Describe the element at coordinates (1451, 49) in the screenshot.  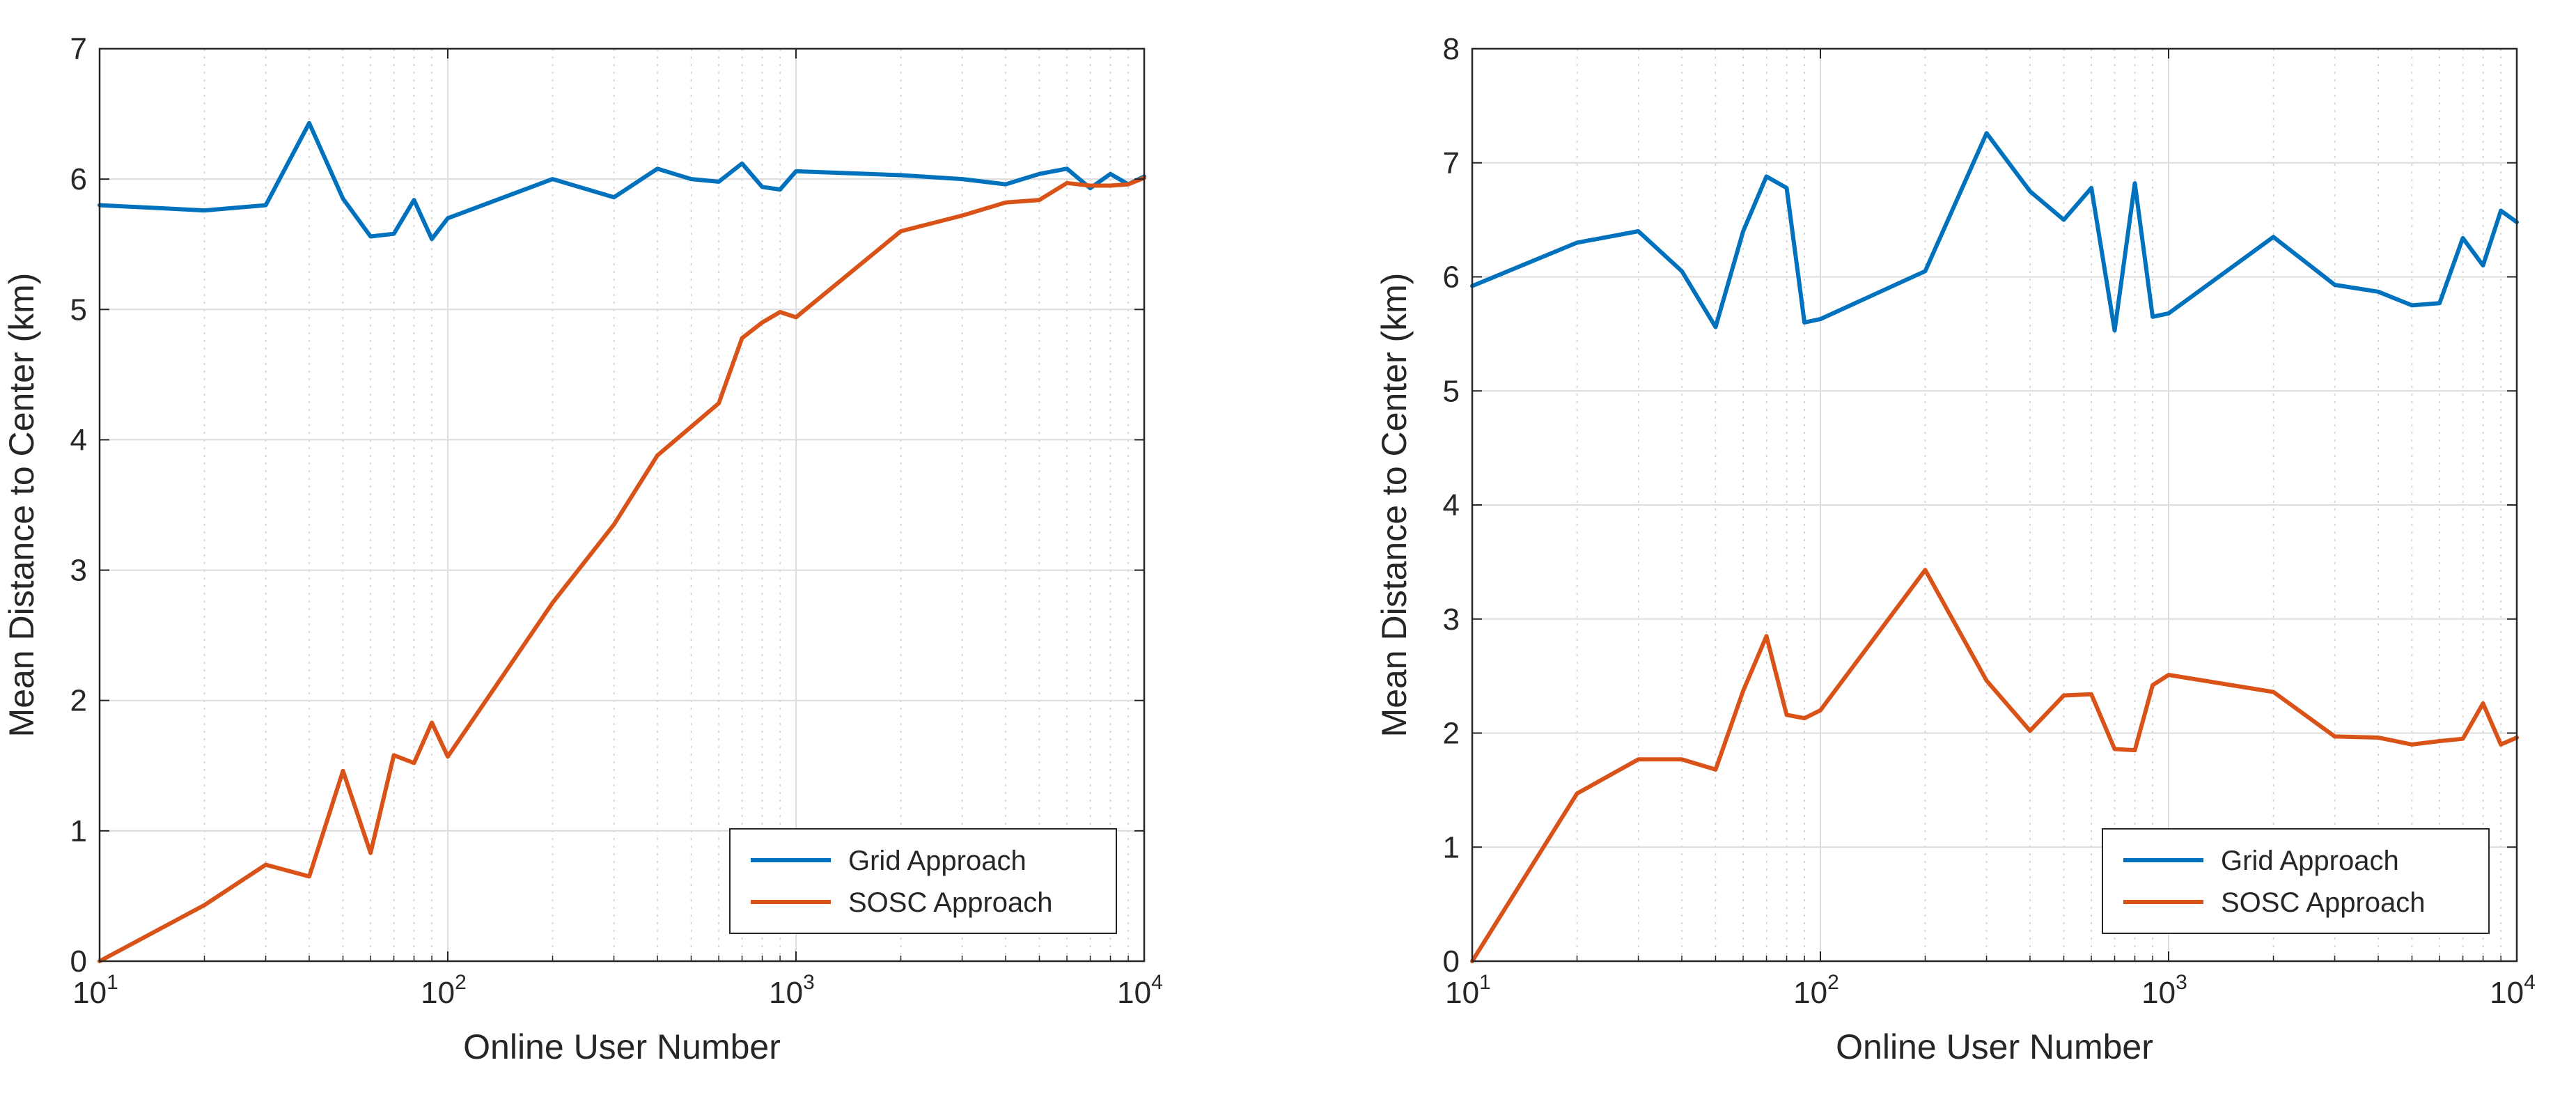
I see `y-tick-label: 8` at that location.